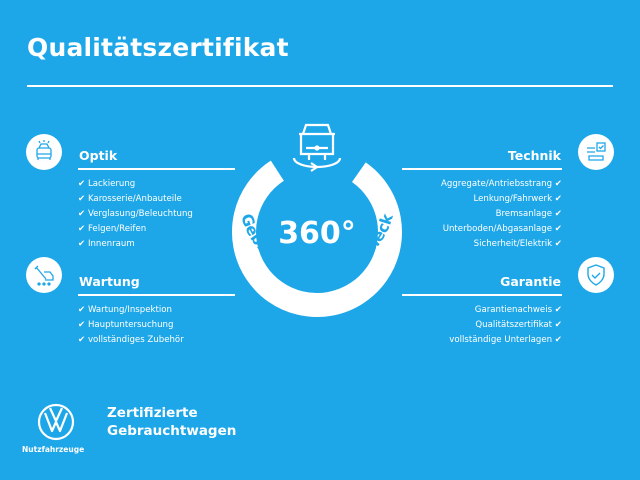 The height and width of the screenshot is (480, 640). I want to click on garantie-heading: Garantie, so click(530, 281).